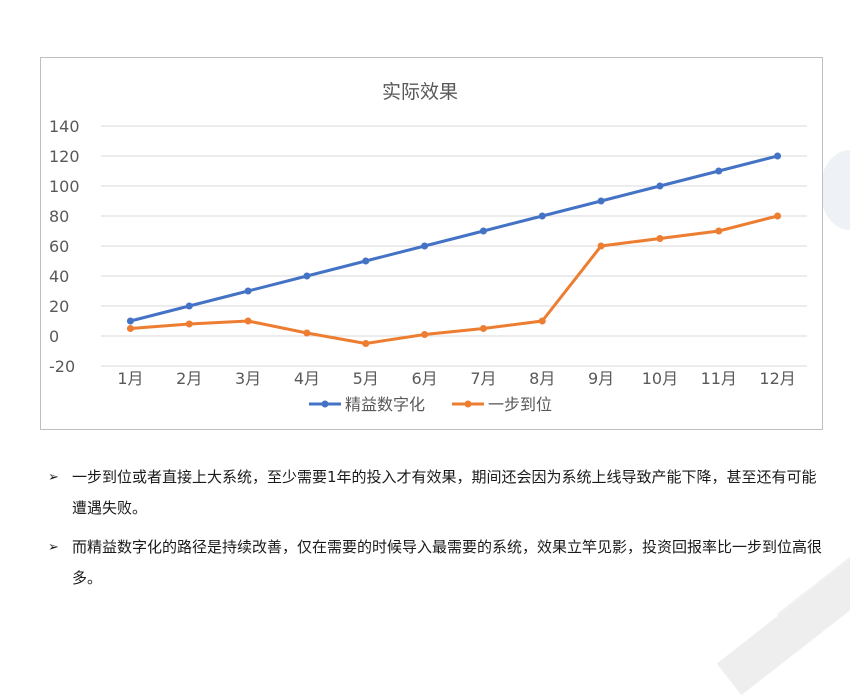 The image size is (850, 695). I want to click on x-tick-label: 4月, so click(307, 378).